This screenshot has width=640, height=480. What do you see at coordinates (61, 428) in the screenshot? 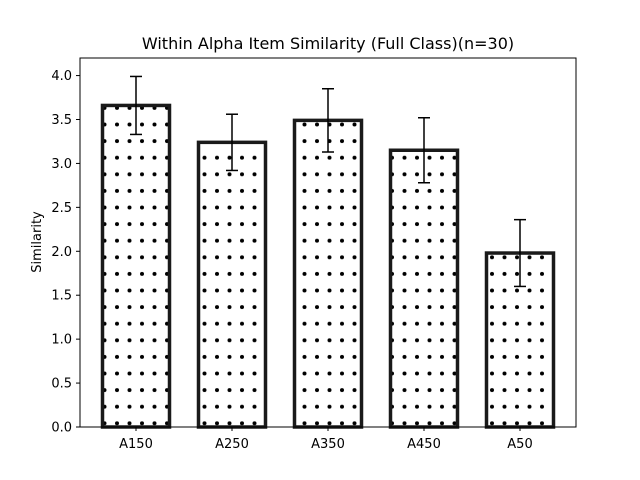
I see `y-tick-label-0.0: 0.0` at bounding box center [61, 428].